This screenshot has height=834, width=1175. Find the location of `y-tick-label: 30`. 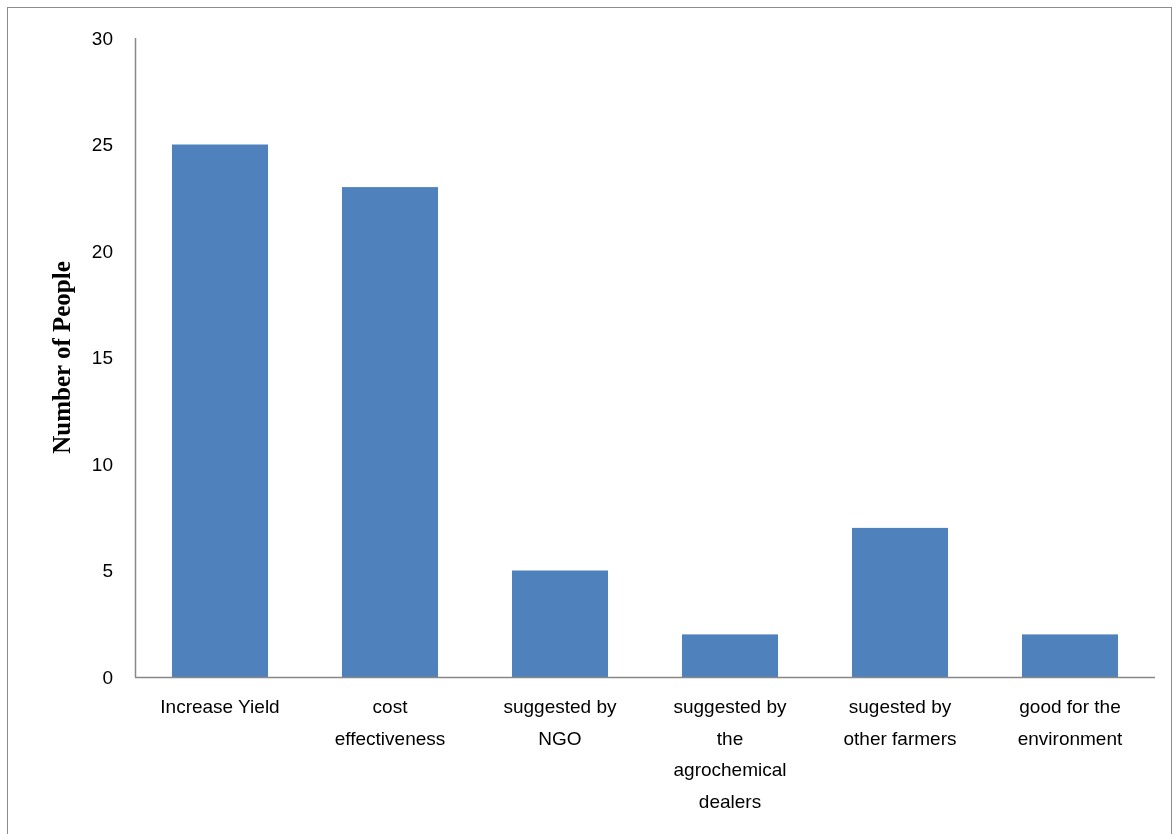

y-tick-label: 30 is located at coordinates (102, 38).